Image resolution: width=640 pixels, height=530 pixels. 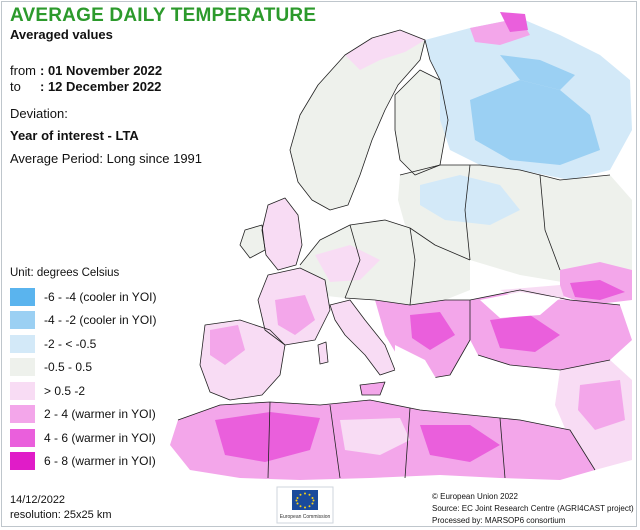 I want to click on legend-label: -2 - < -0.5, so click(x=70, y=343).